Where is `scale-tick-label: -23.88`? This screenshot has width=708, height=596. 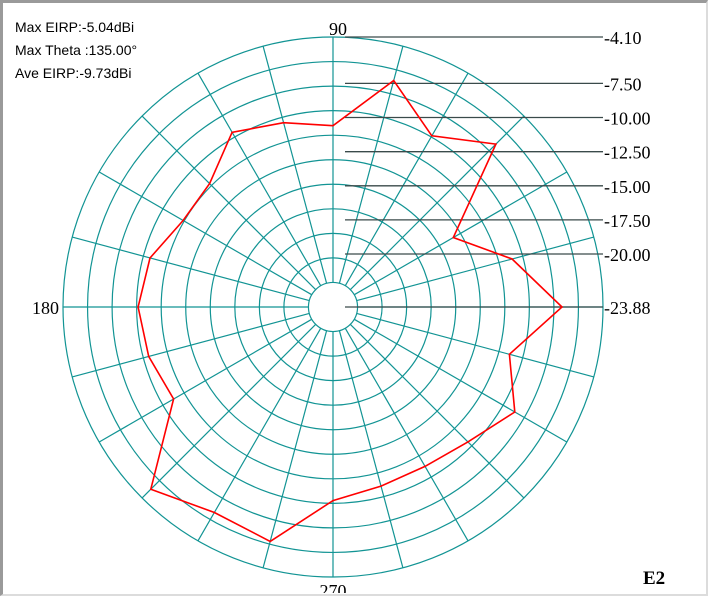
scale-tick-label: -23.88 is located at coordinates (627, 308).